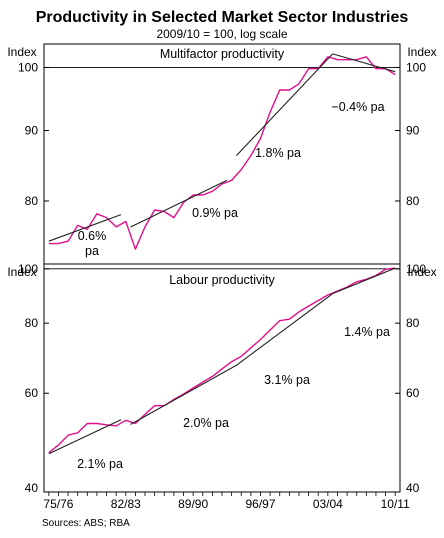  I want to click on x-tick-label: 96/97, so click(260, 504).